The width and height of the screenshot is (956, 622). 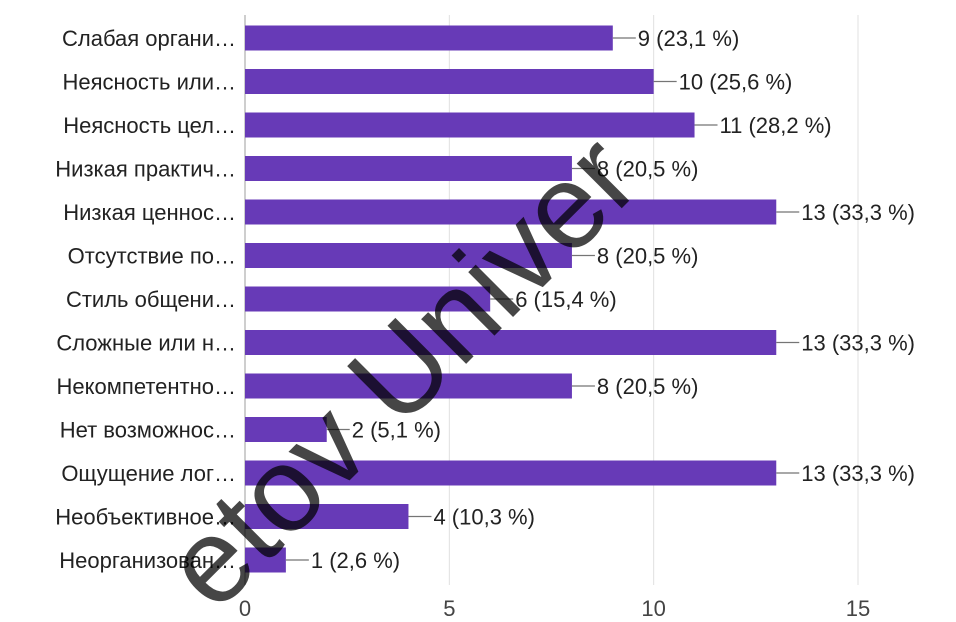 I want to click on value-label: 1 (2,6 %), so click(x=355, y=560).